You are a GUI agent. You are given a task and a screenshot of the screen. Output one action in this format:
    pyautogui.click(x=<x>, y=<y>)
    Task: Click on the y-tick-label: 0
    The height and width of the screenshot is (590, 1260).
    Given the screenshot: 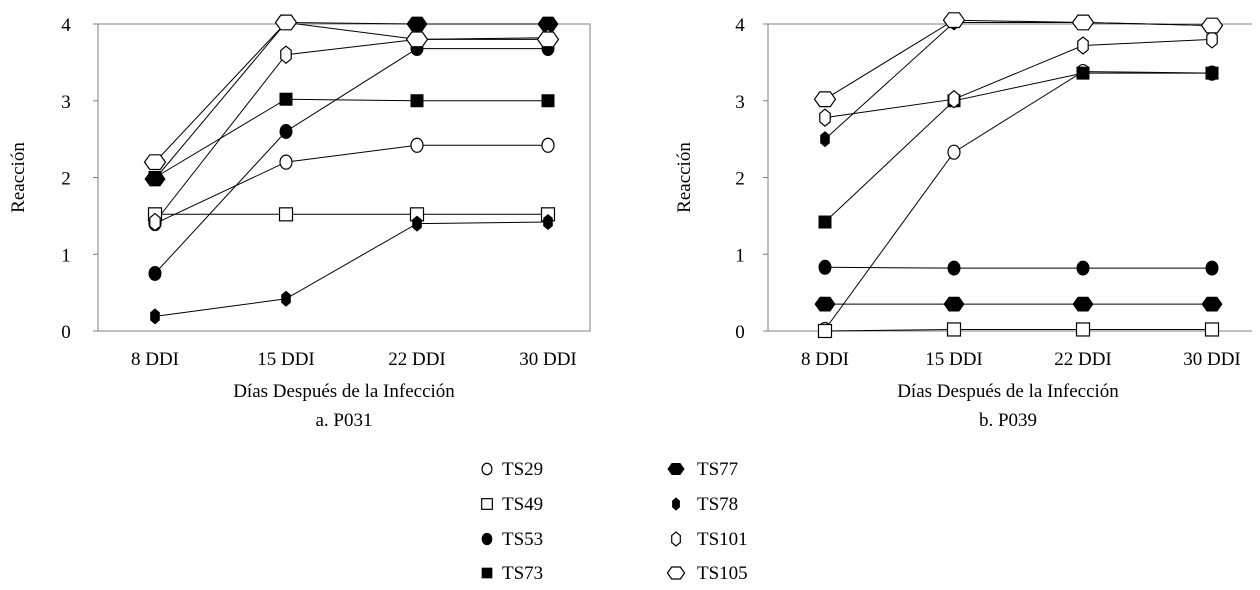 What is the action you would take?
    pyautogui.click(x=66, y=332)
    